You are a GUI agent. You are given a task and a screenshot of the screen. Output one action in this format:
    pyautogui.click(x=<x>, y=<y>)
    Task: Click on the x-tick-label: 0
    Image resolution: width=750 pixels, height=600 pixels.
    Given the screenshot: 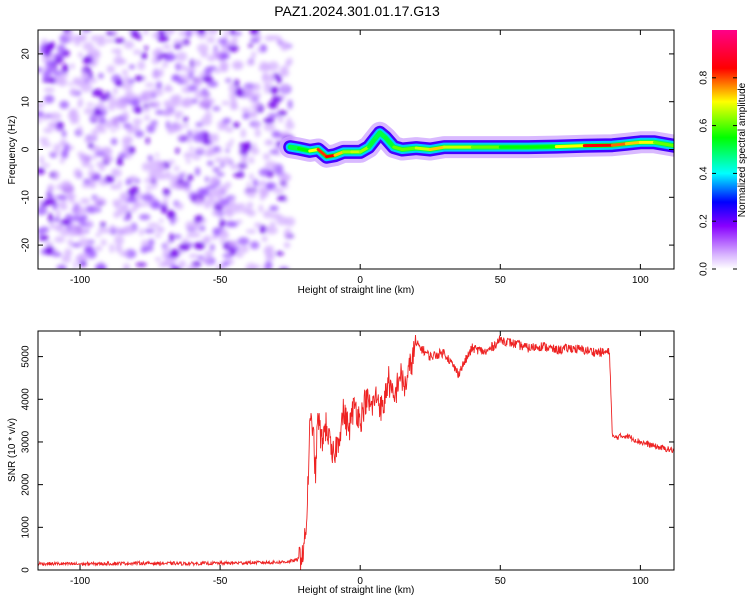 What is the action you would take?
    pyautogui.click(x=360, y=280)
    